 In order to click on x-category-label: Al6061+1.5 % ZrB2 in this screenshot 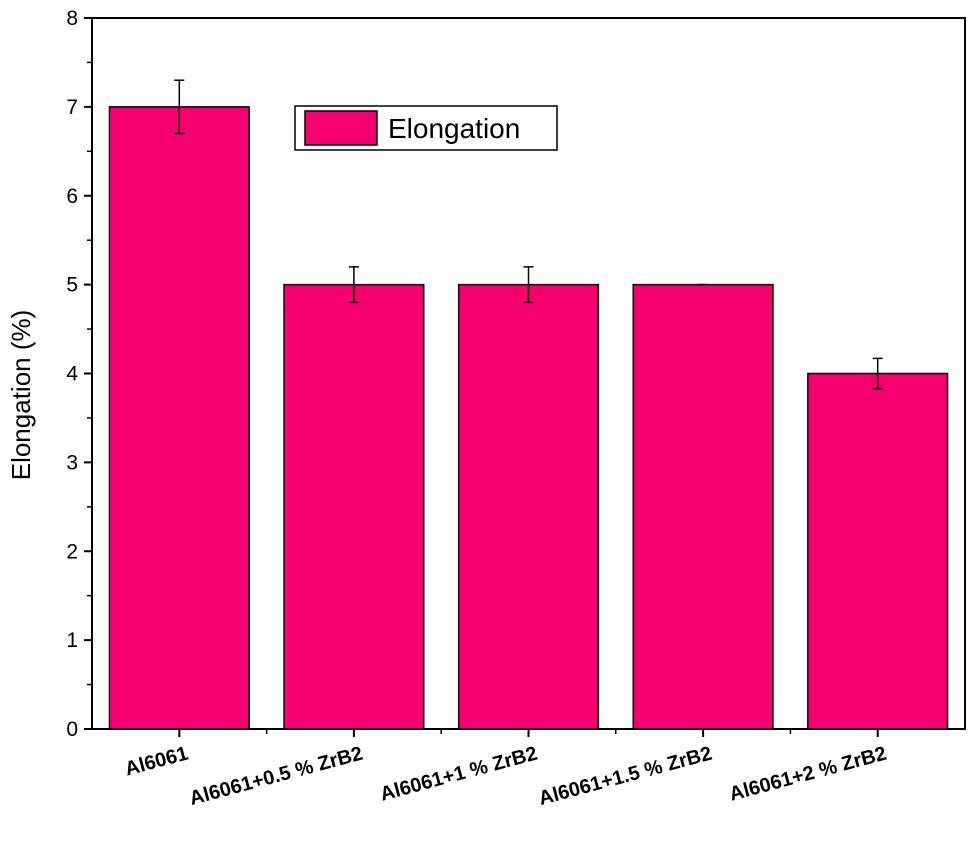, I will do `click(625, 776)`.